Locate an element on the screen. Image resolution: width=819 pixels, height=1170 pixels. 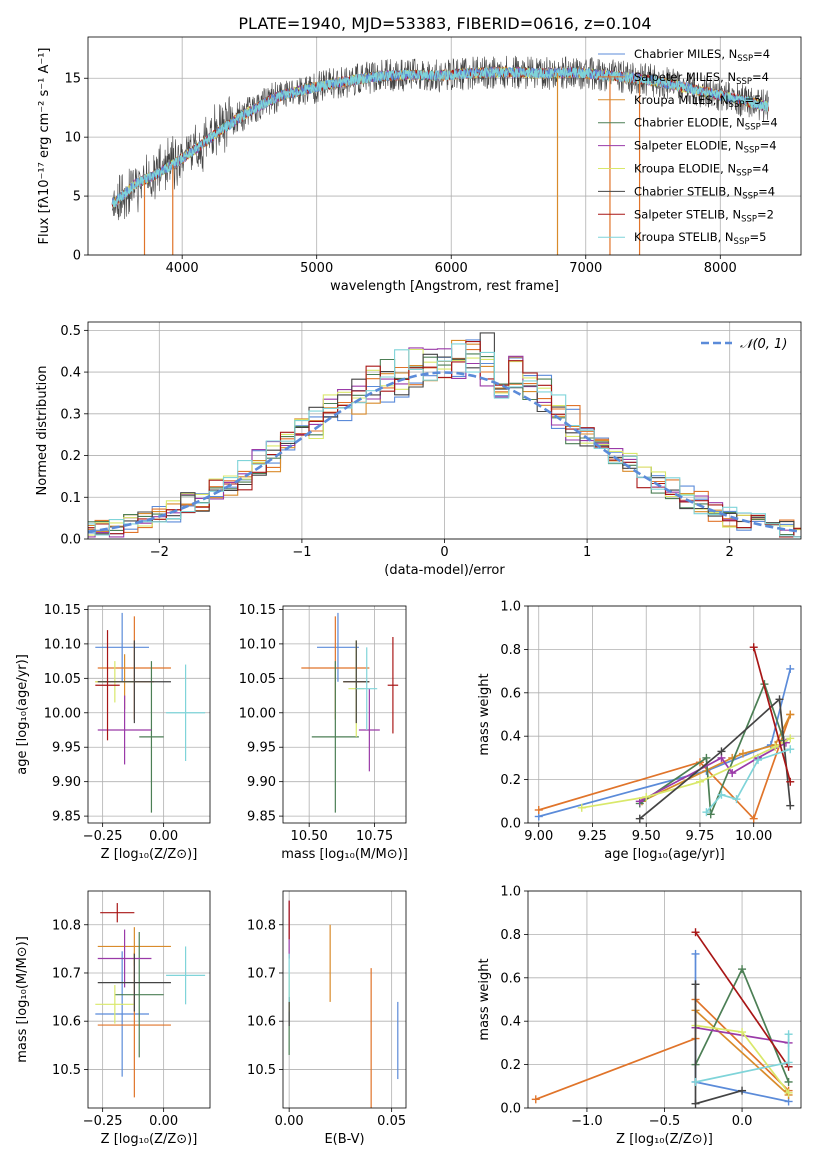
x-tick-label: −0.25 is located at coordinates (103, 1121).